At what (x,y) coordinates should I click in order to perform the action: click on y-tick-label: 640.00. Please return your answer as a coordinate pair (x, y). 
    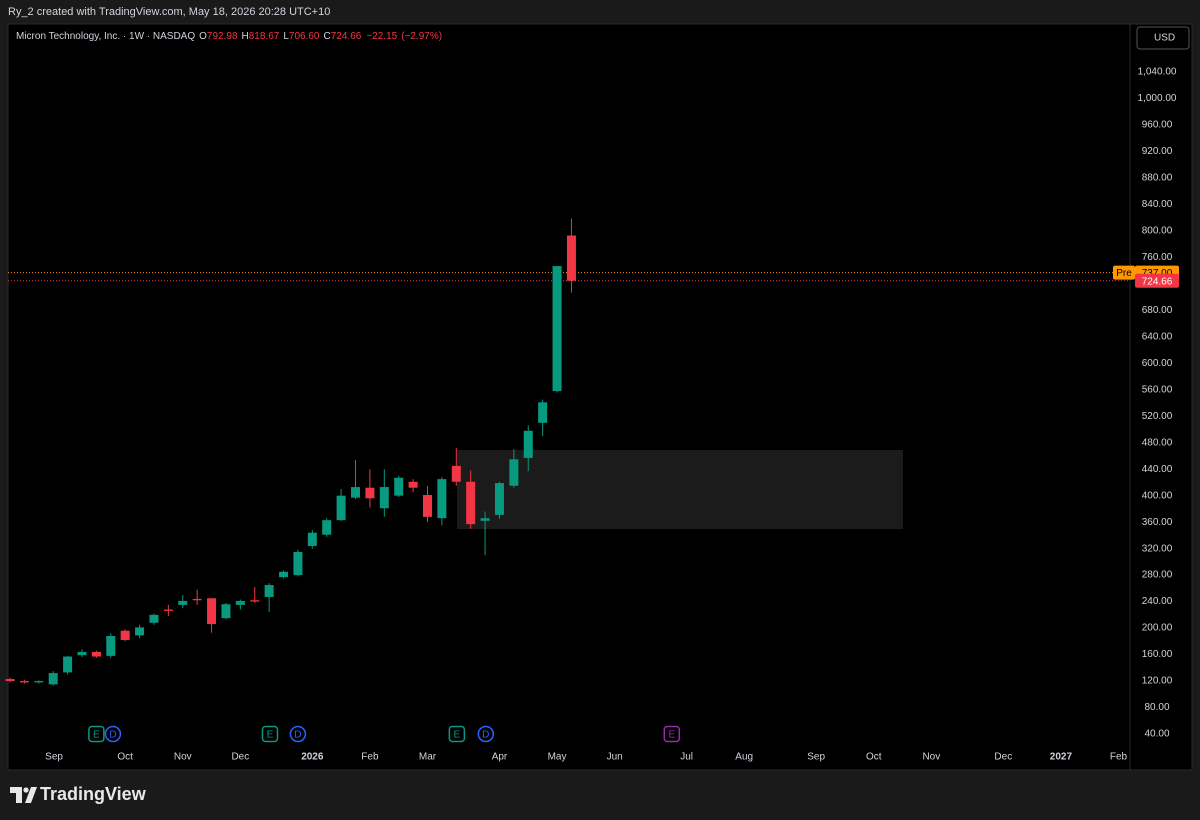
    Looking at the image, I should click on (1157, 336).